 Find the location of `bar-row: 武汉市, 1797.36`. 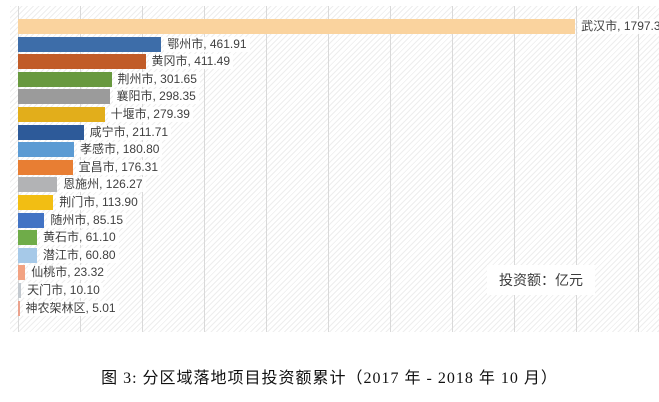

bar-row: 武汉市, 1797.36 is located at coordinates (334, 26).